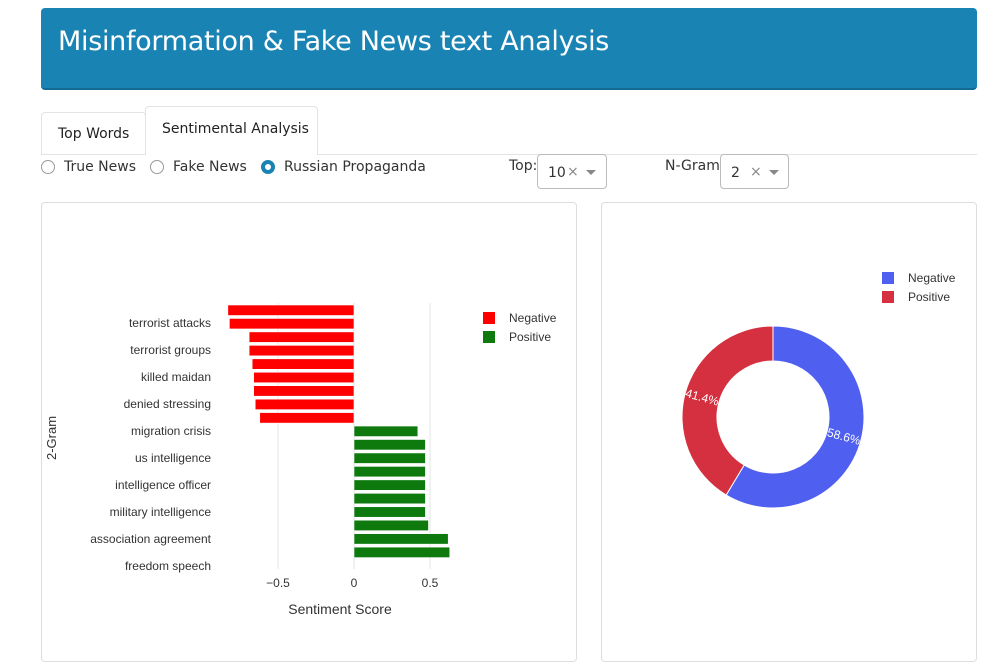 This screenshot has width=1006, height=666. I want to click on top-clear-icon: ×, so click(573, 172).